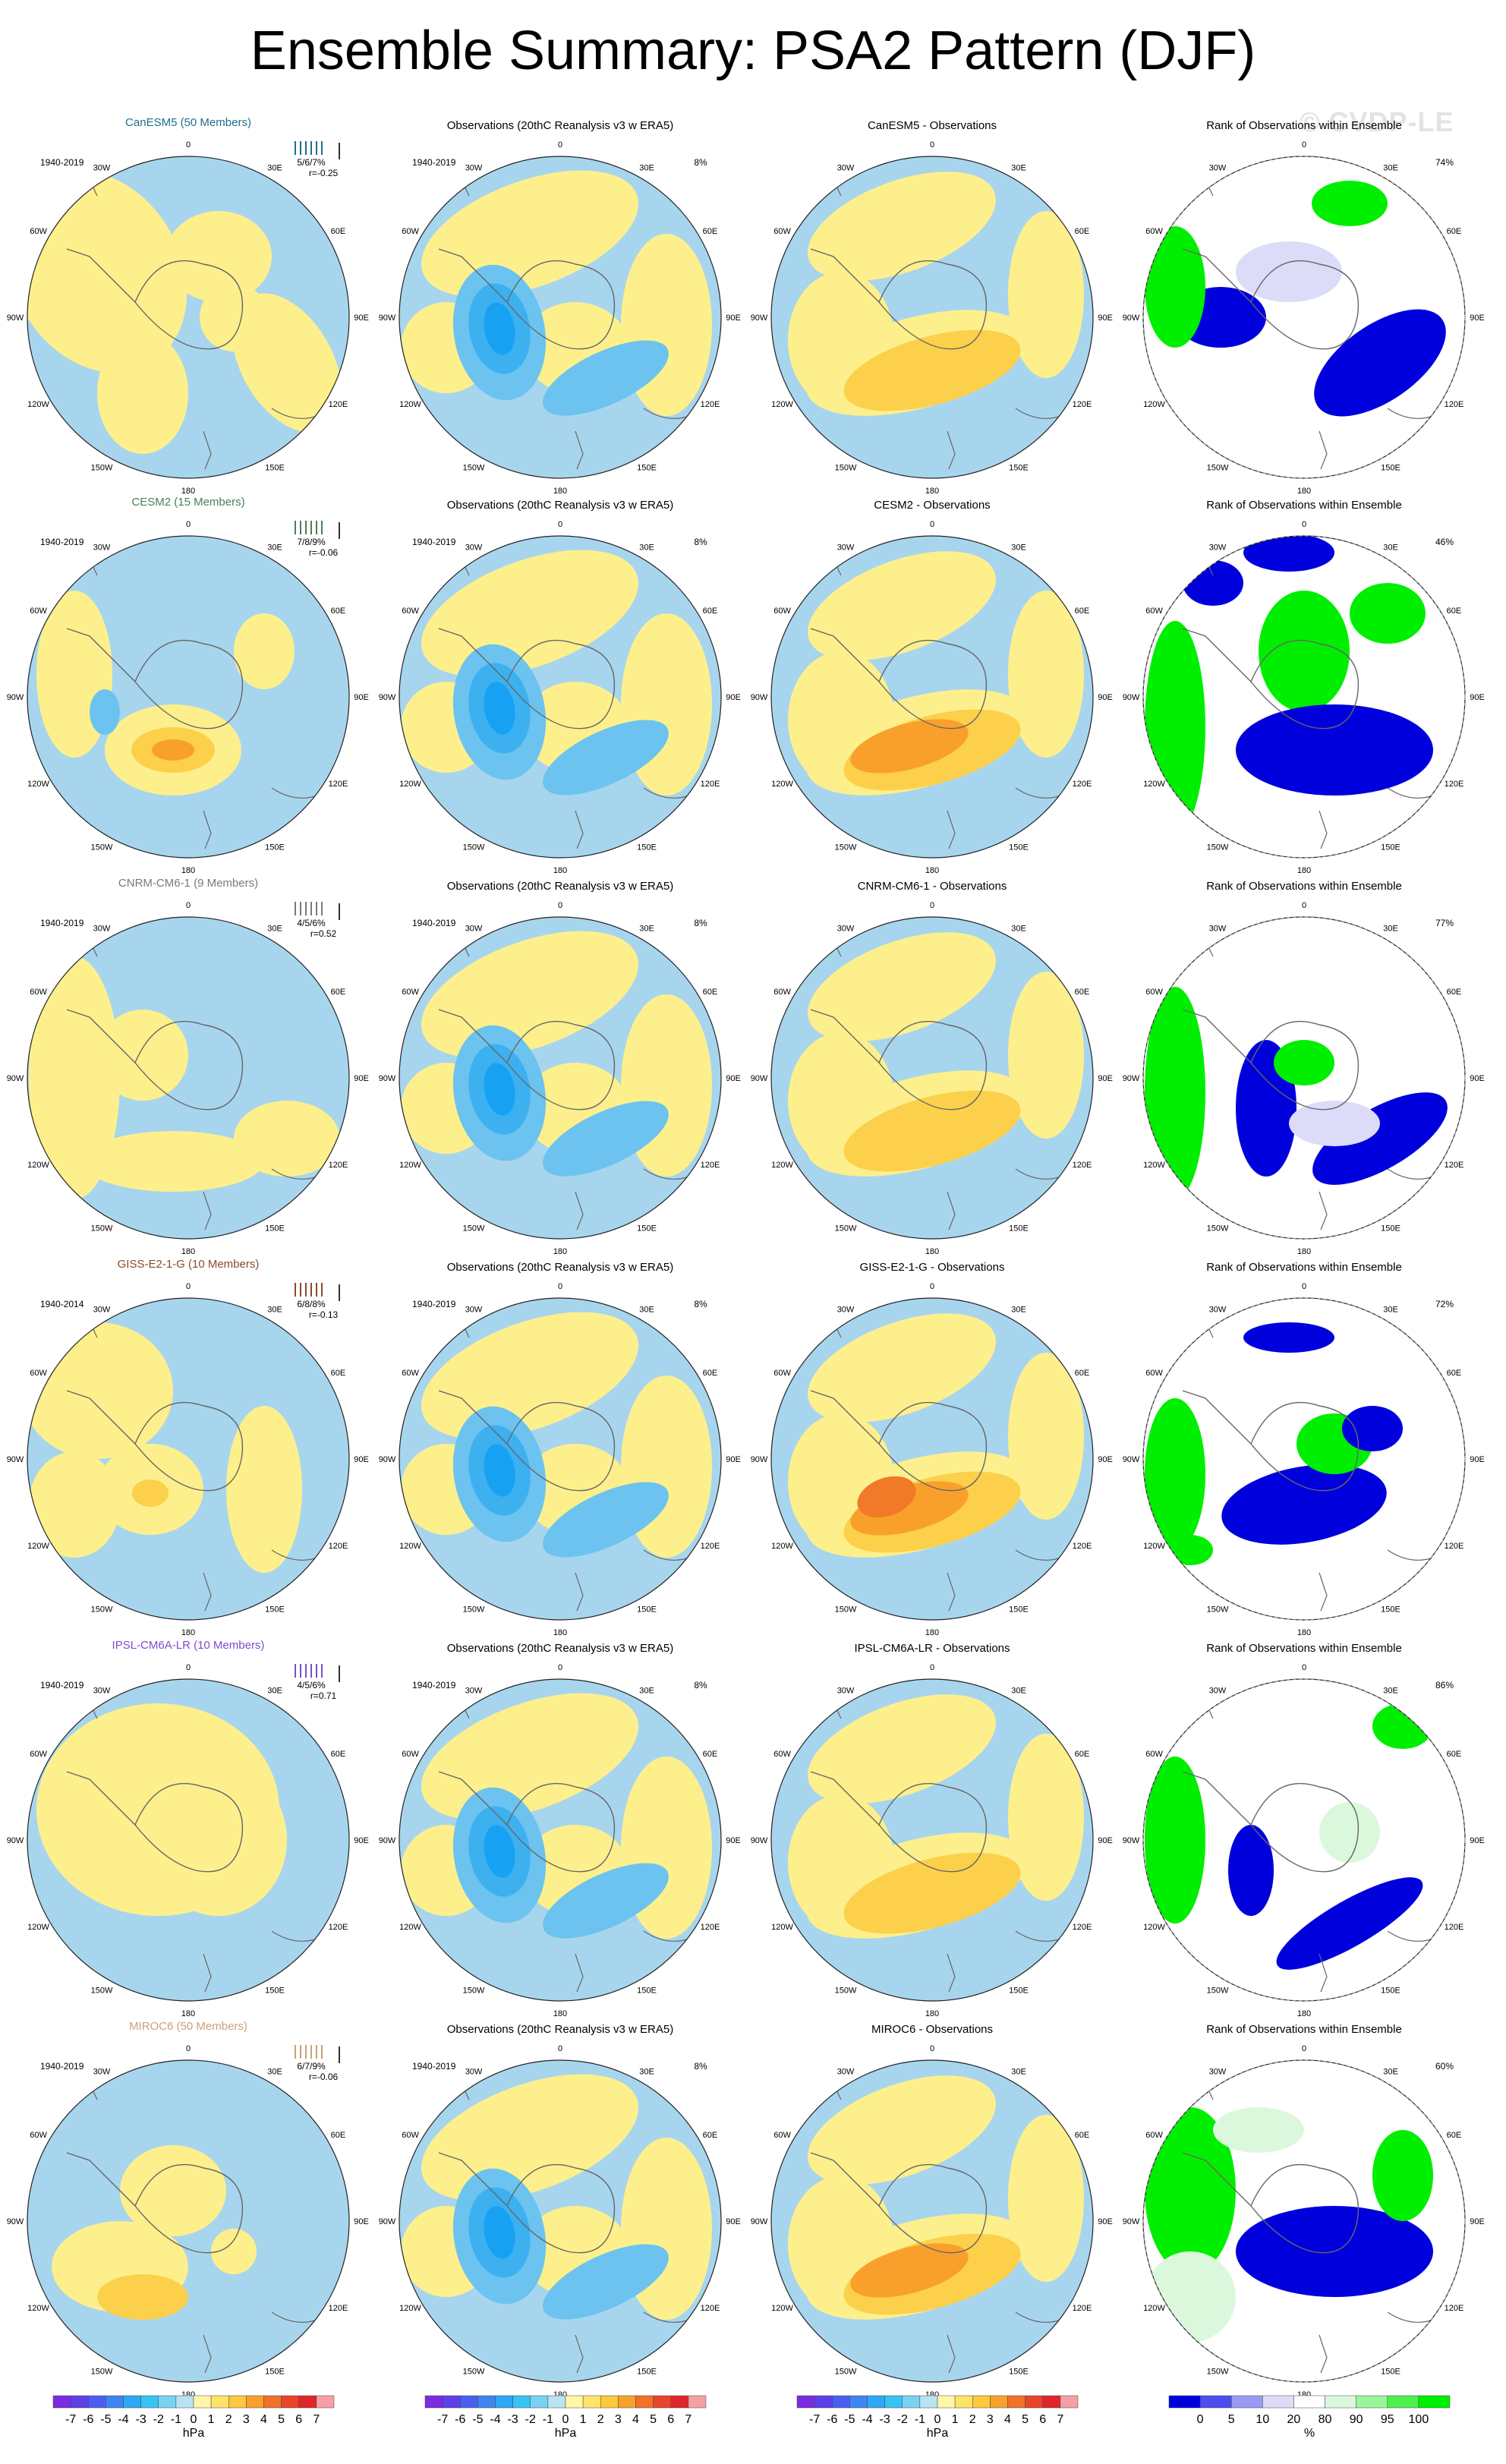 This screenshot has height=2464, width=1506. Describe the element at coordinates (339, 912) in the screenshot. I see `member-obs-tick` at that location.